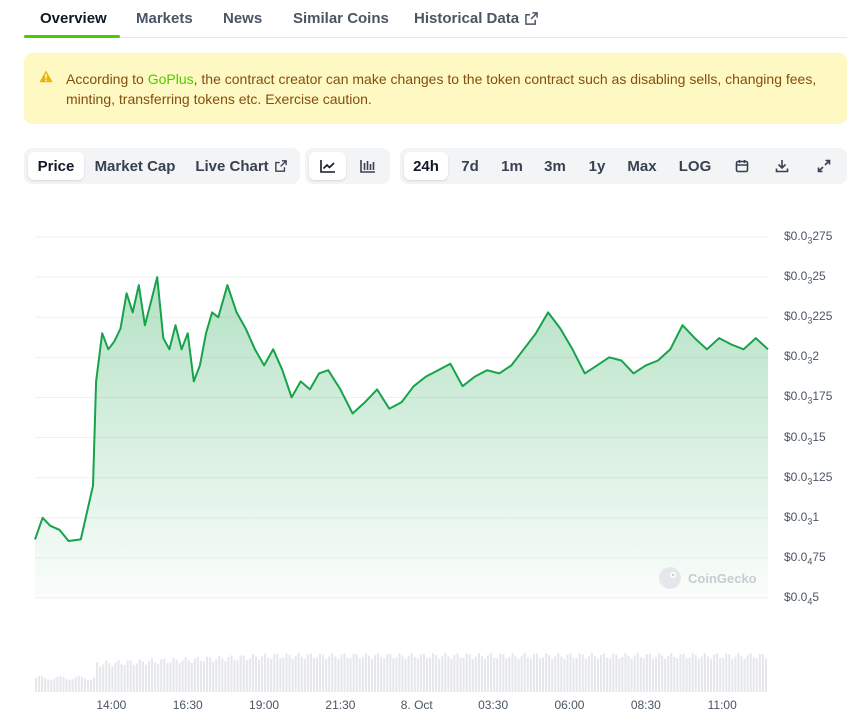 This screenshot has height=725, width=847. I want to click on warning-prefix: According to, so click(107, 79).